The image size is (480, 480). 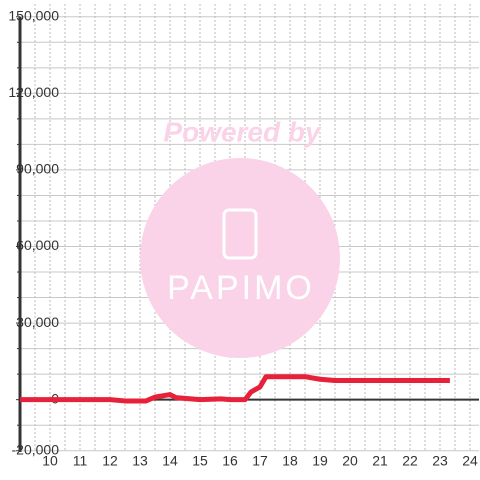 What do you see at coordinates (110, 461) in the screenshot?
I see `x-tick-label: 12` at bounding box center [110, 461].